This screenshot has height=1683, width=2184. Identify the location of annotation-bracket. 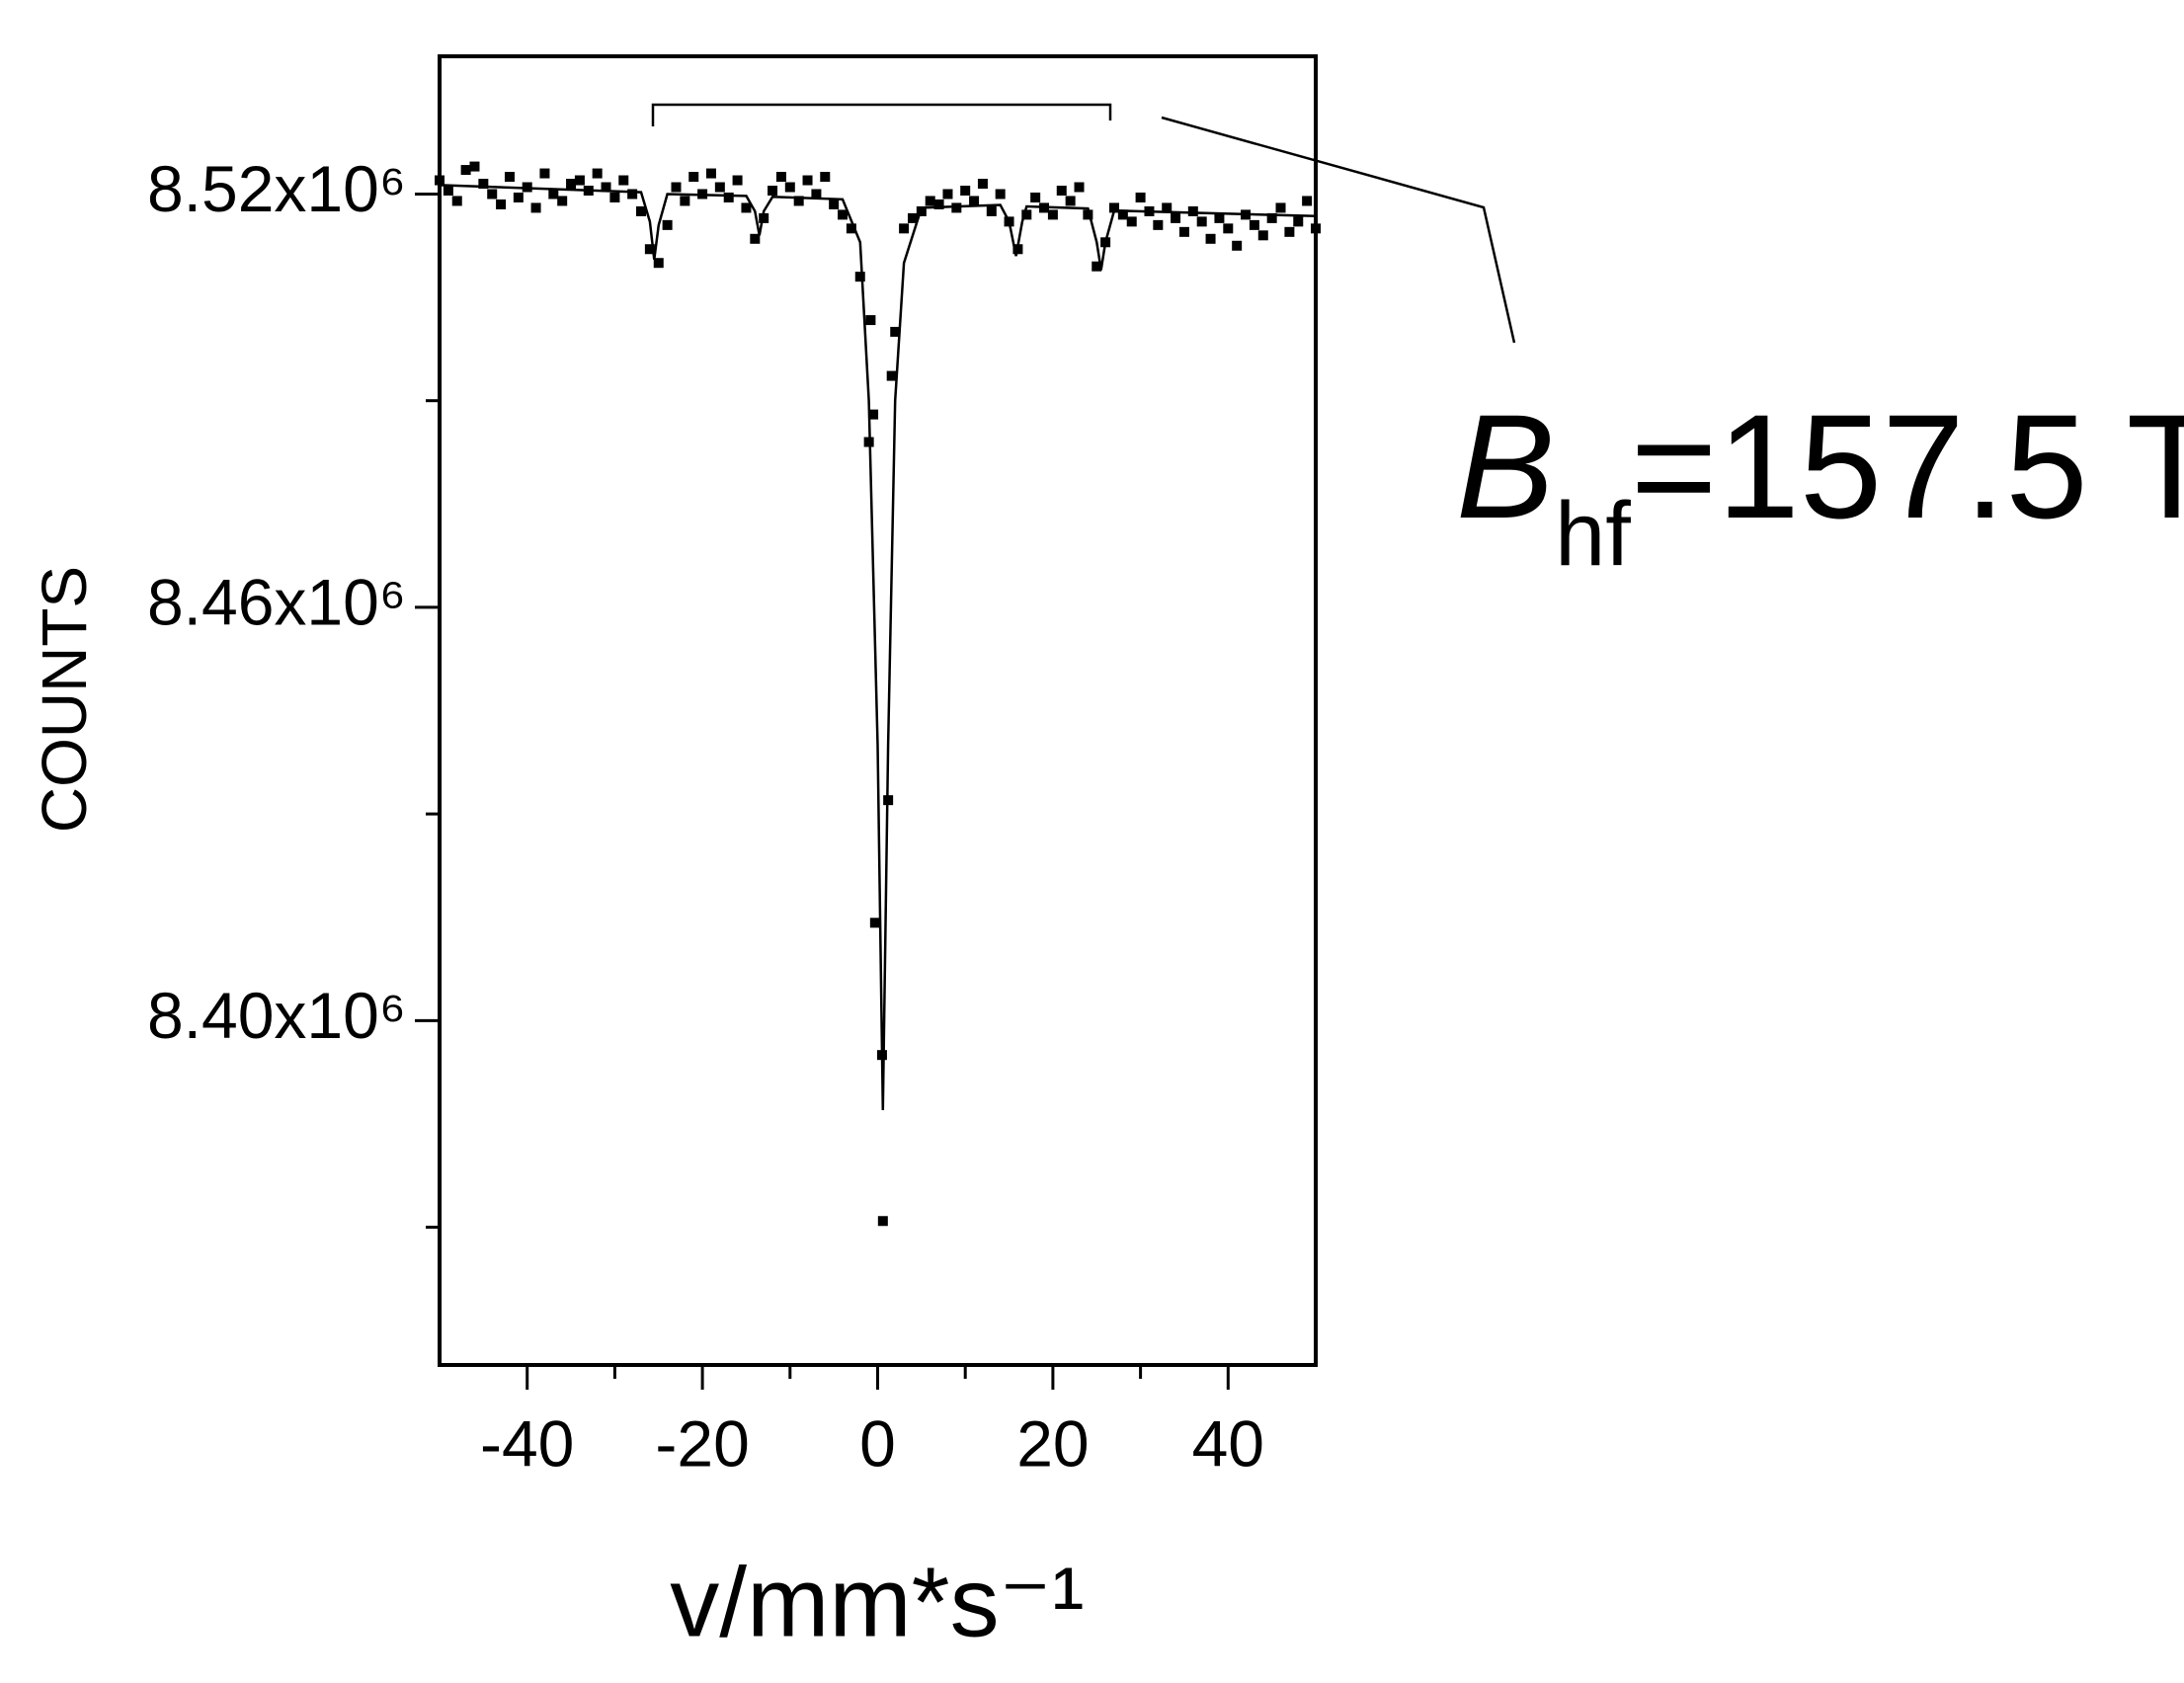
(1083, 223).